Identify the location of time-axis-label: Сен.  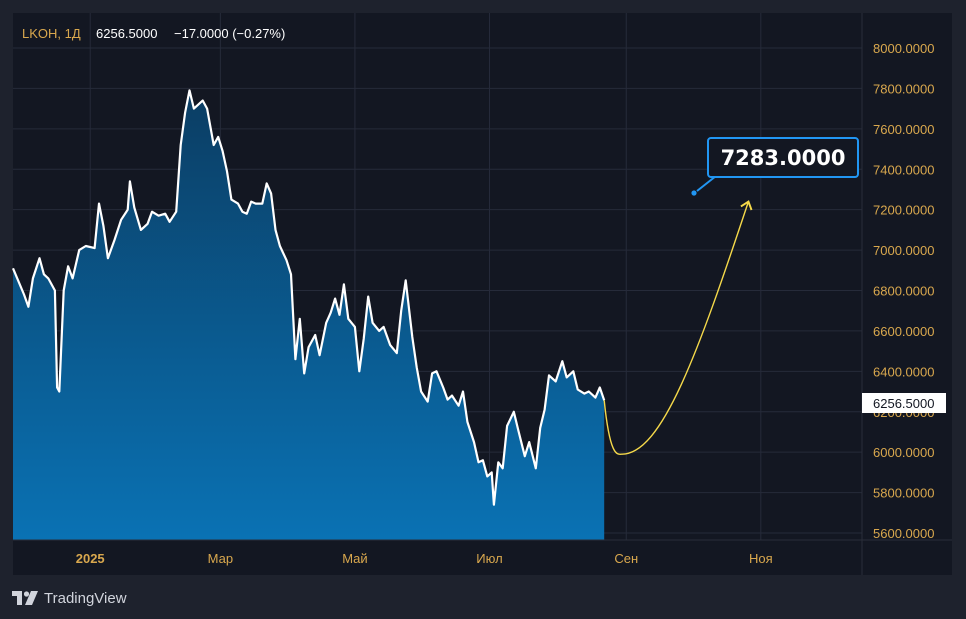
(626, 558).